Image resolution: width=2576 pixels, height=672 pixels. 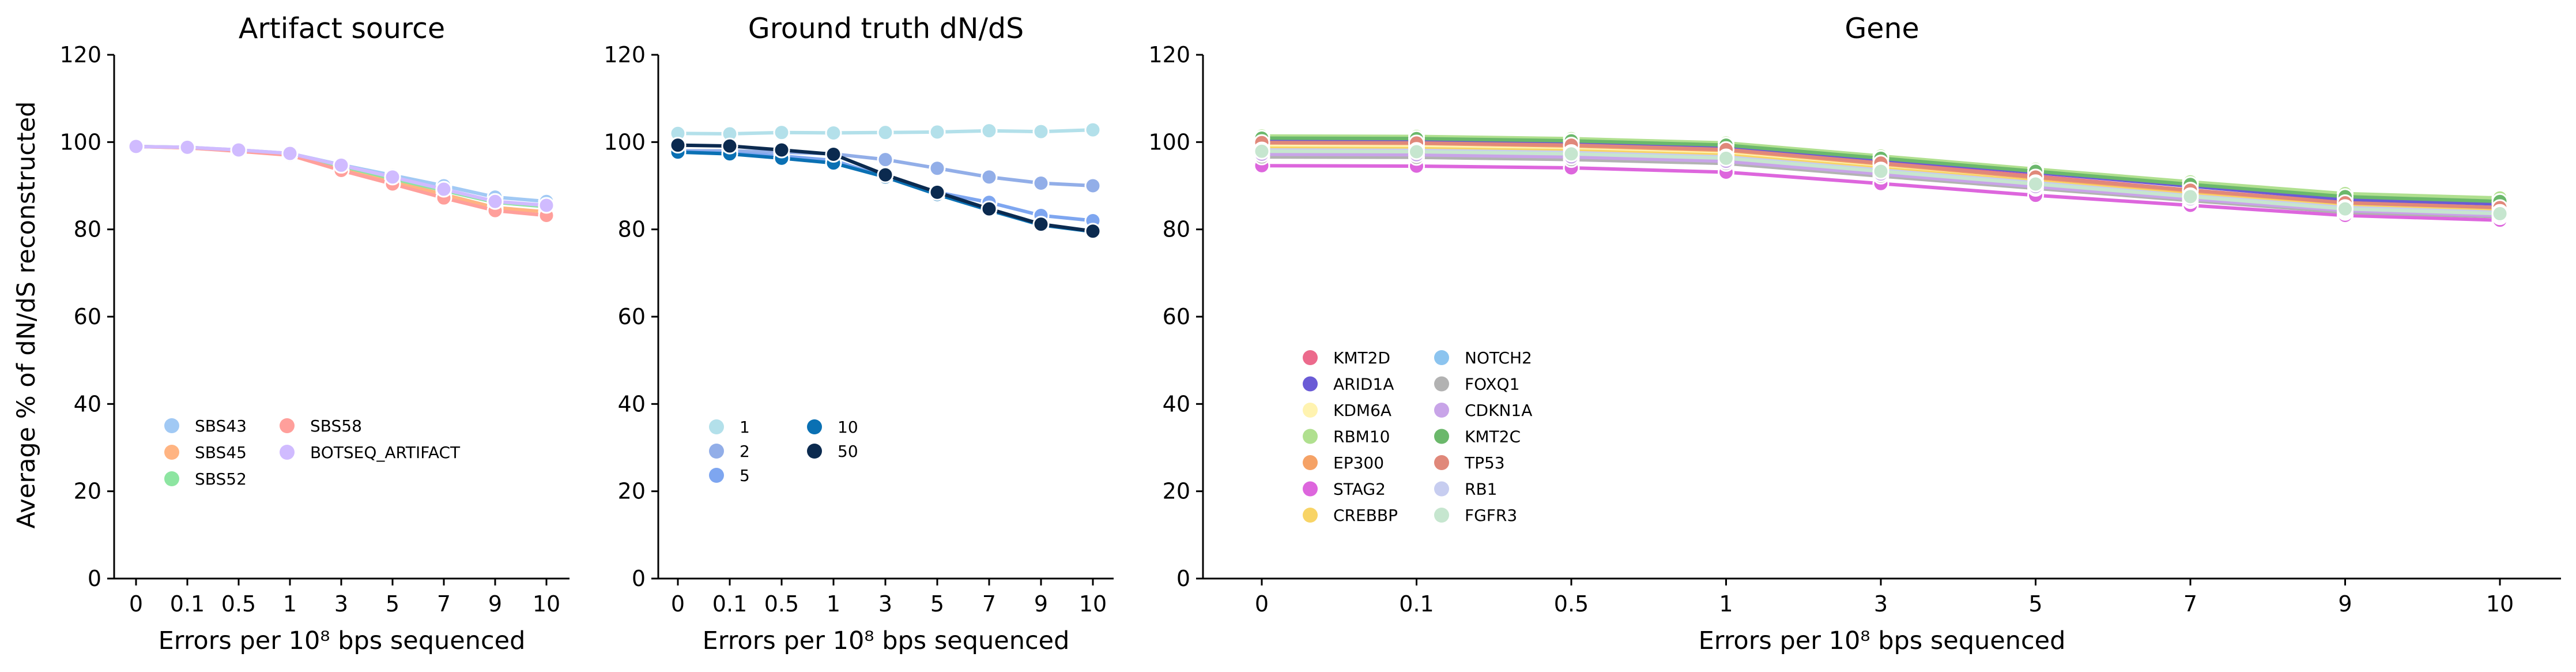 What do you see at coordinates (341, 179) in the screenshot?
I see `series-line` at bounding box center [341, 179].